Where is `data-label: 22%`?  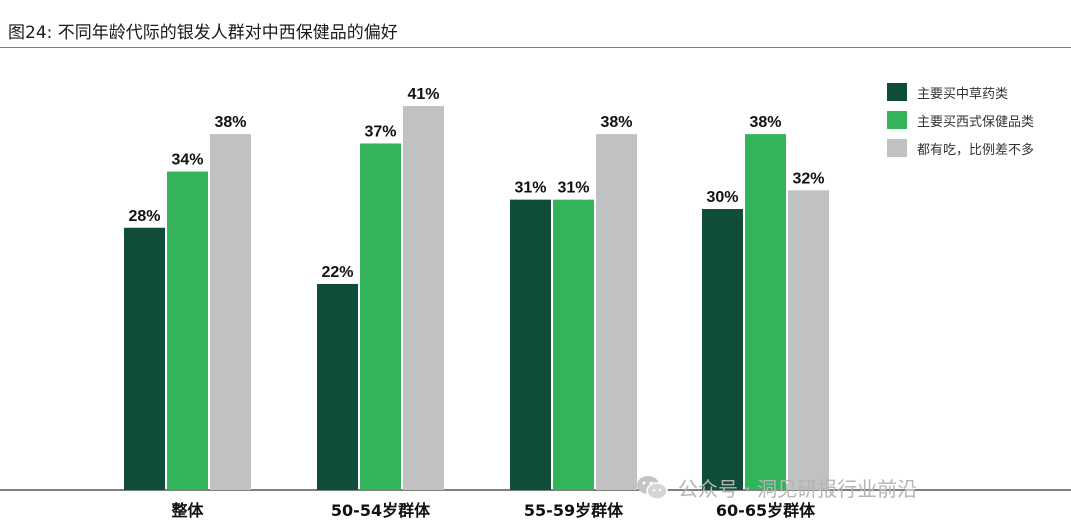
data-label: 22% is located at coordinates (337, 272).